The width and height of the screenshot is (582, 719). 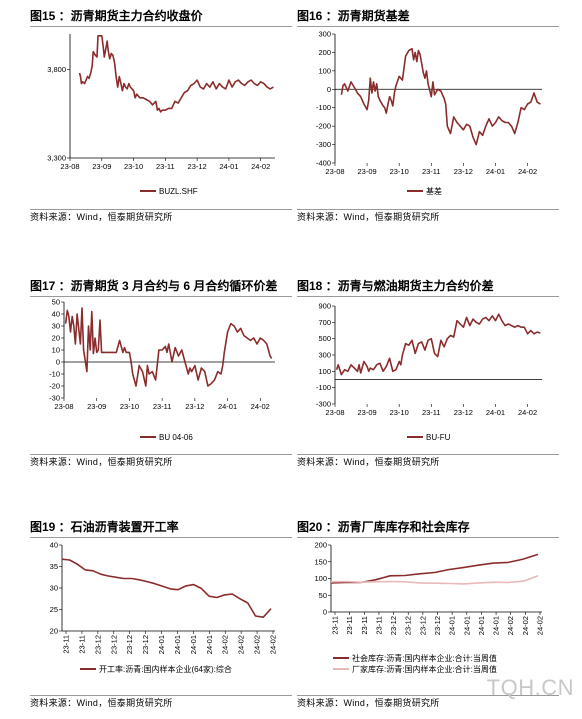 I want to click on legend-label: 开工率:沥青:国内样本企业(64家):综合, so click(x=165, y=669).